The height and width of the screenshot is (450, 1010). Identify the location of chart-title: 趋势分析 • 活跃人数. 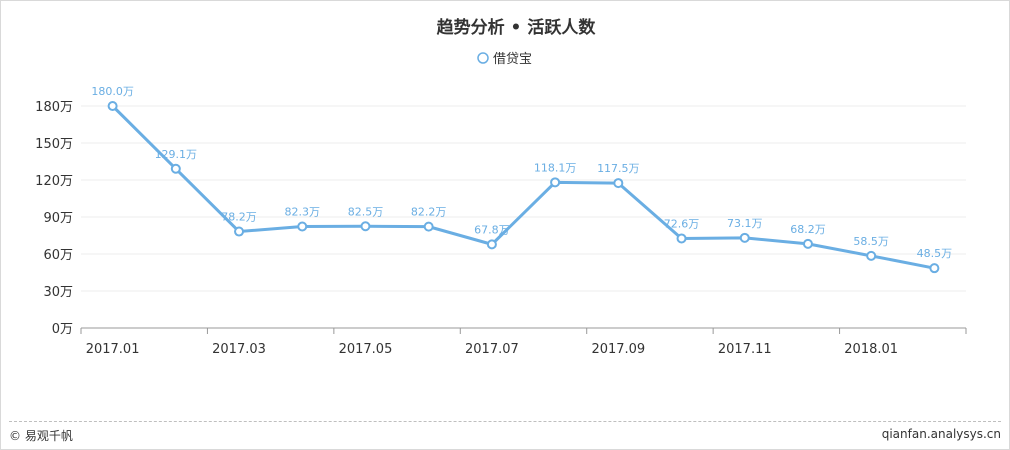
(517, 27).